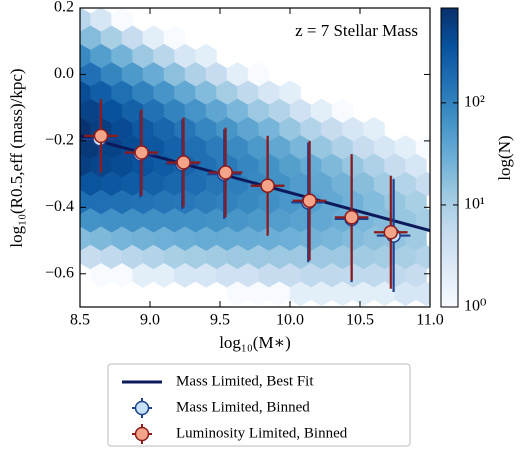 The height and width of the screenshot is (454, 520). What do you see at coordinates (64, 8) in the screenshot?
I see `y-tick-label: 0.2` at bounding box center [64, 8].